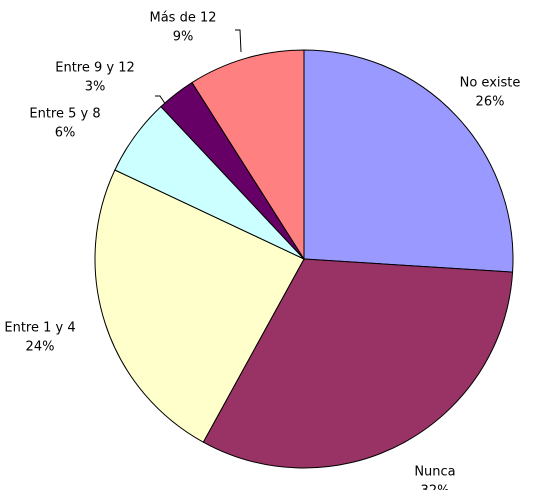 This screenshot has width=537, height=490. I want to click on leader-line, so click(238, 41).